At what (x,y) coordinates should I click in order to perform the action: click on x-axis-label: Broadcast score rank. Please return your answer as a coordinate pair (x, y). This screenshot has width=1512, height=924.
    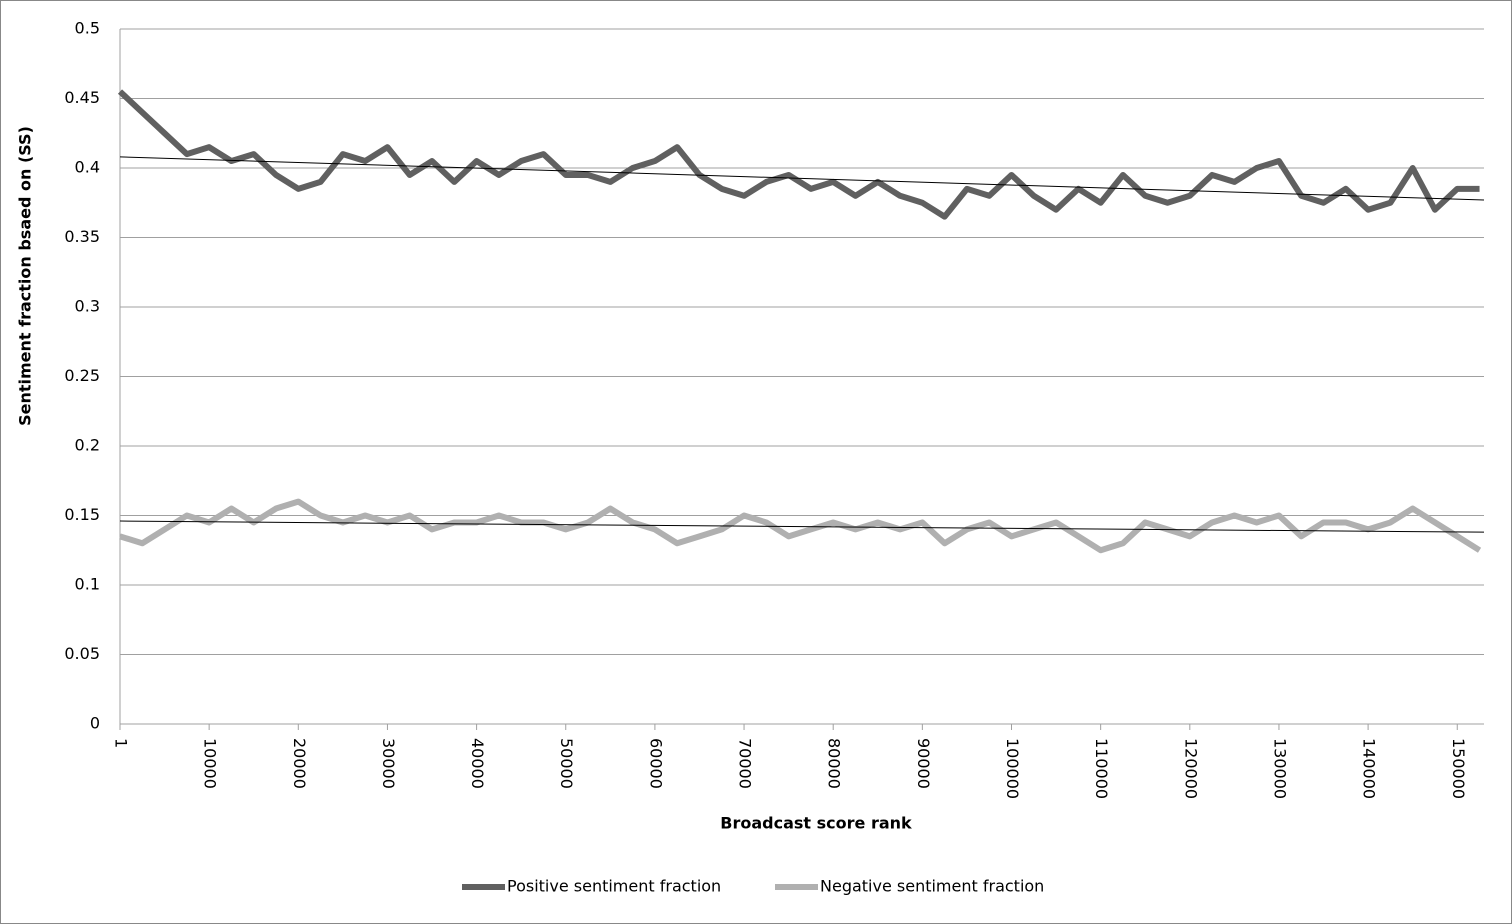
    Looking at the image, I should click on (816, 823).